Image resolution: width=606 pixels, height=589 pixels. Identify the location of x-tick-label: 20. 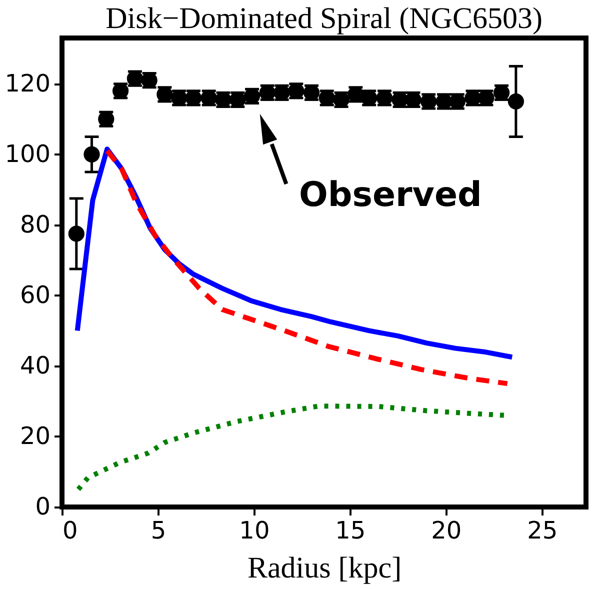
(446, 530).